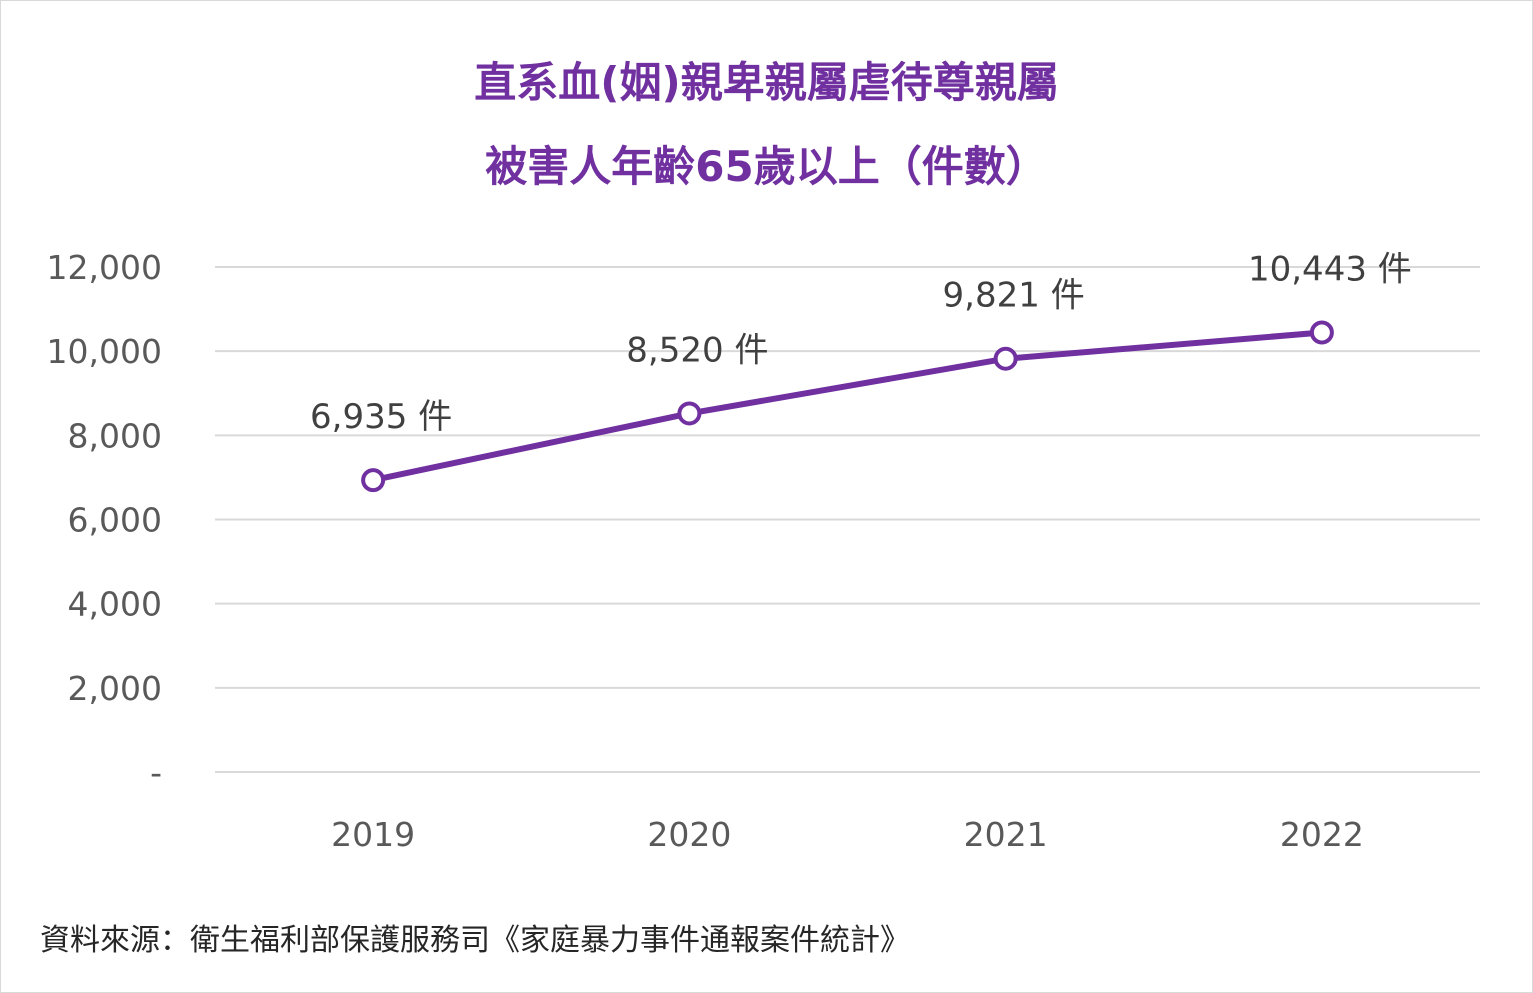  I want to click on y-tick-label: 4,000, so click(115, 604).